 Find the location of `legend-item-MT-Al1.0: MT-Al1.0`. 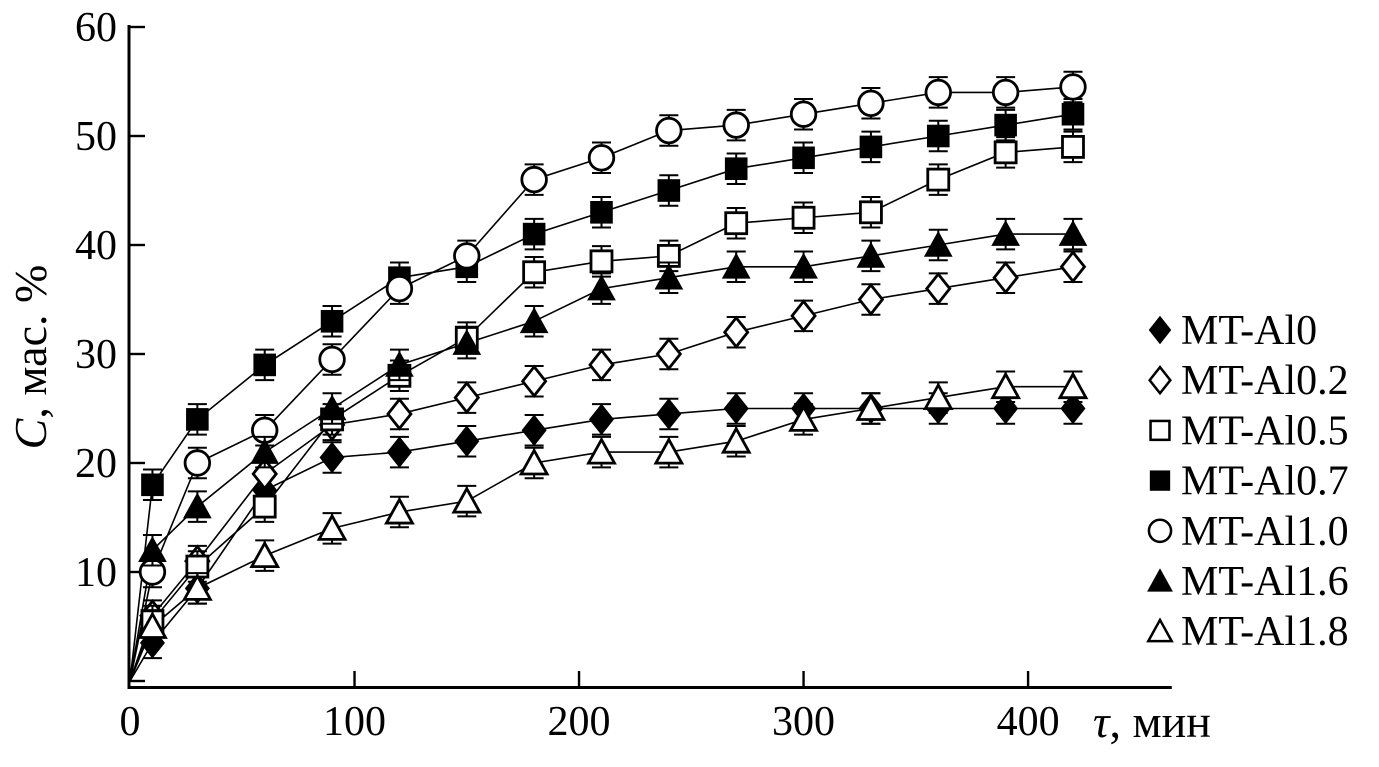

legend-item-MT-Al1.0: MT-Al1.0 is located at coordinates (1248, 532).